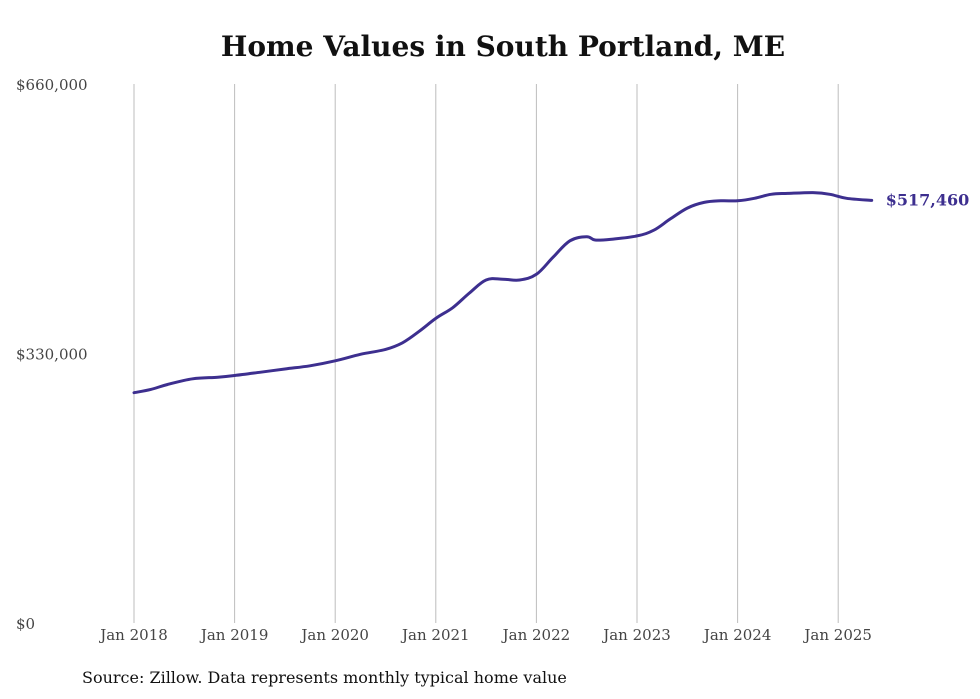  What do you see at coordinates (133, 635) in the screenshot?
I see `x-tick-label: Jan 2018` at bounding box center [133, 635].